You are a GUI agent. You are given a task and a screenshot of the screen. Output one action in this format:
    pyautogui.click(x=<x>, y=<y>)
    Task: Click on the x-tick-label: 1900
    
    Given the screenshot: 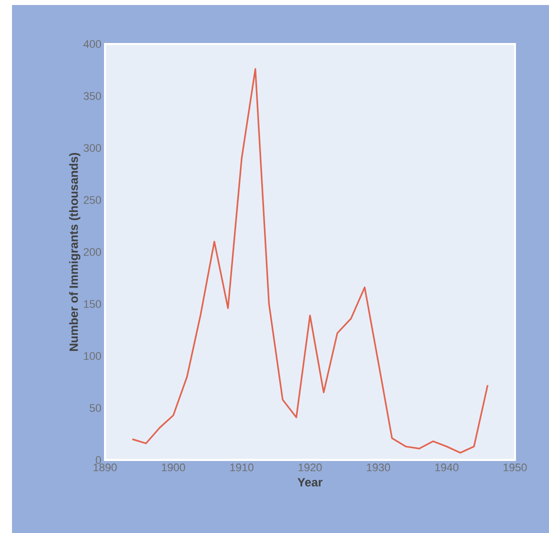 What is the action you would take?
    pyautogui.click(x=174, y=468)
    